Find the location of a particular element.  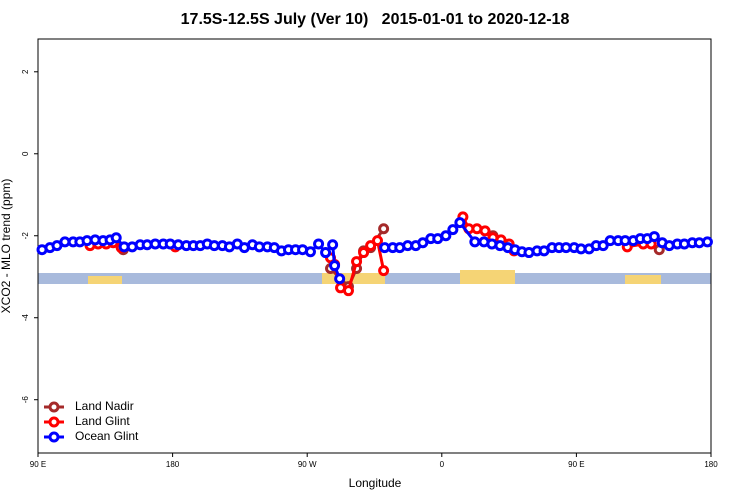

y-tick-label: 2 is located at coordinates (25, 71).